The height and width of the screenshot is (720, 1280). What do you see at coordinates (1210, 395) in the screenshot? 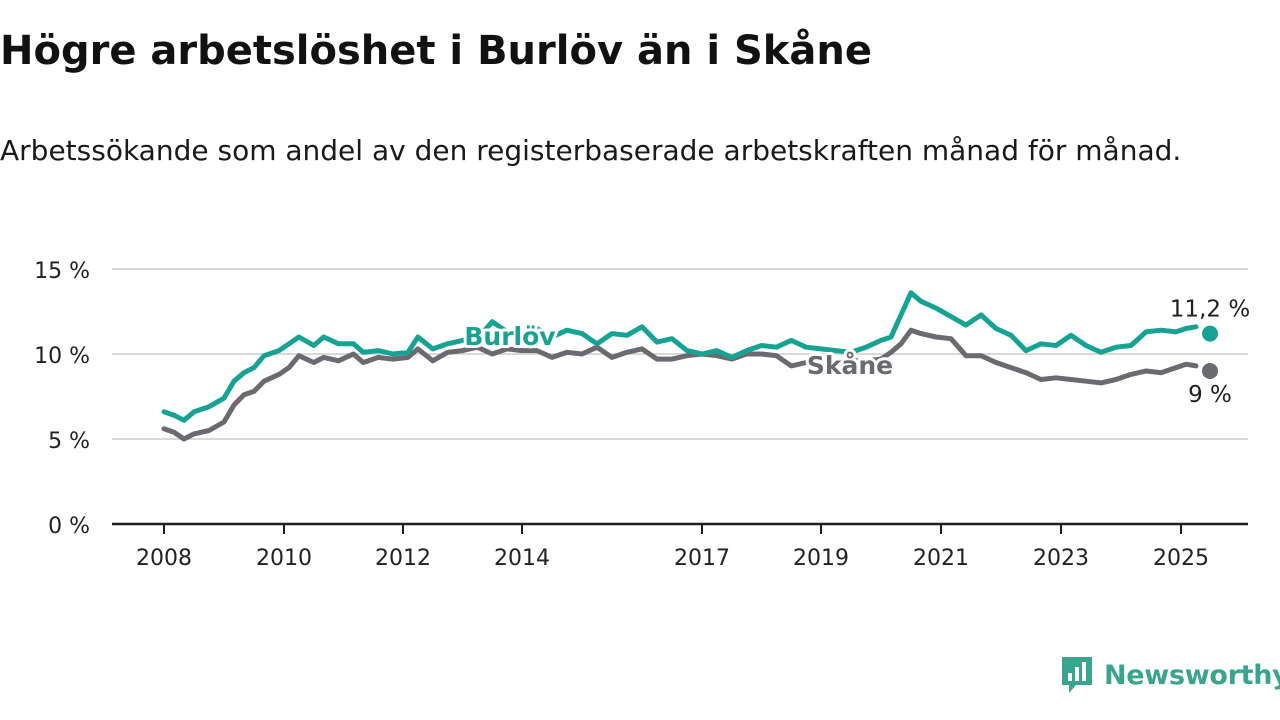
I see `end-label-skane: 9 %` at bounding box center [1210, 395].